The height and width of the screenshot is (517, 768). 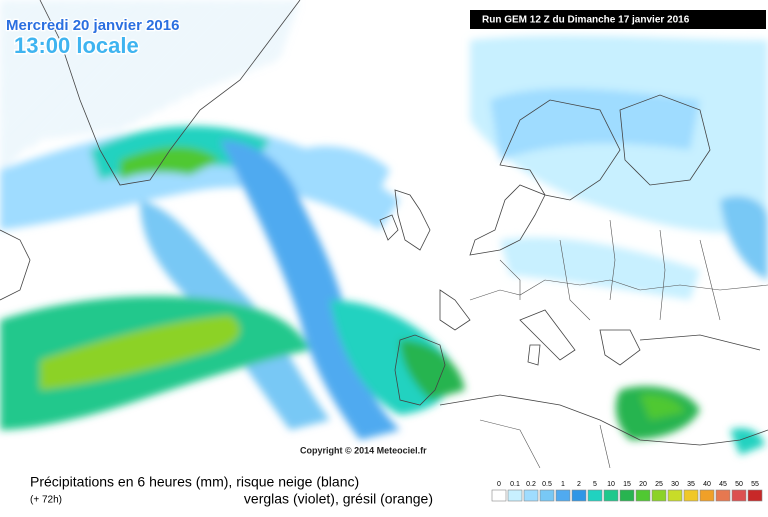 What do you see at coordinates (363, 450) in the screenshot?
I see `copyright: Copyright © 2014 Meteociel.fr` at bounding box center [363, 450].